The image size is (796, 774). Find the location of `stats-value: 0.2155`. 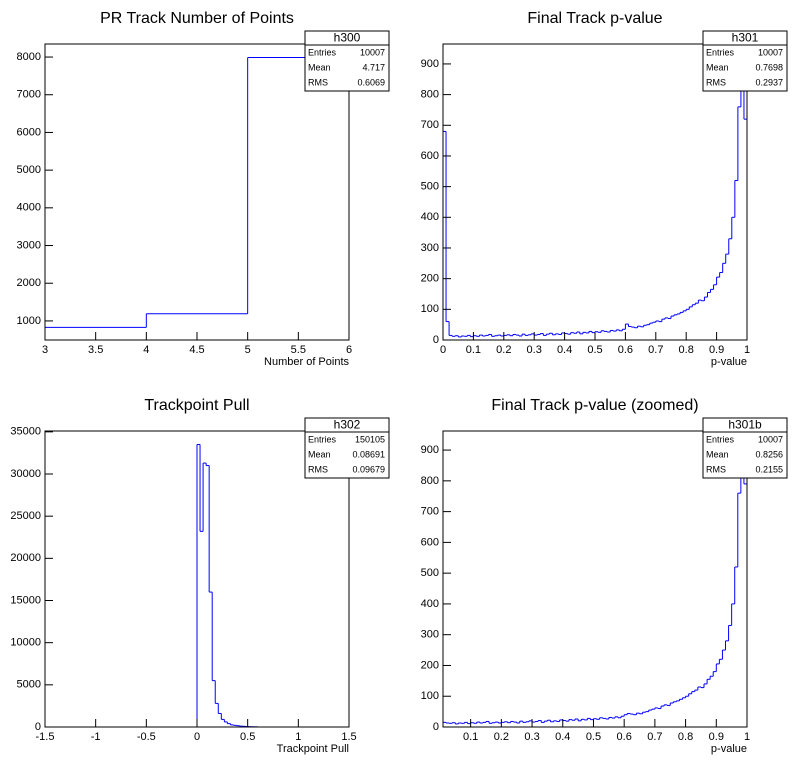

stats-value: 0.2155 is located at coordinates (769, 469).